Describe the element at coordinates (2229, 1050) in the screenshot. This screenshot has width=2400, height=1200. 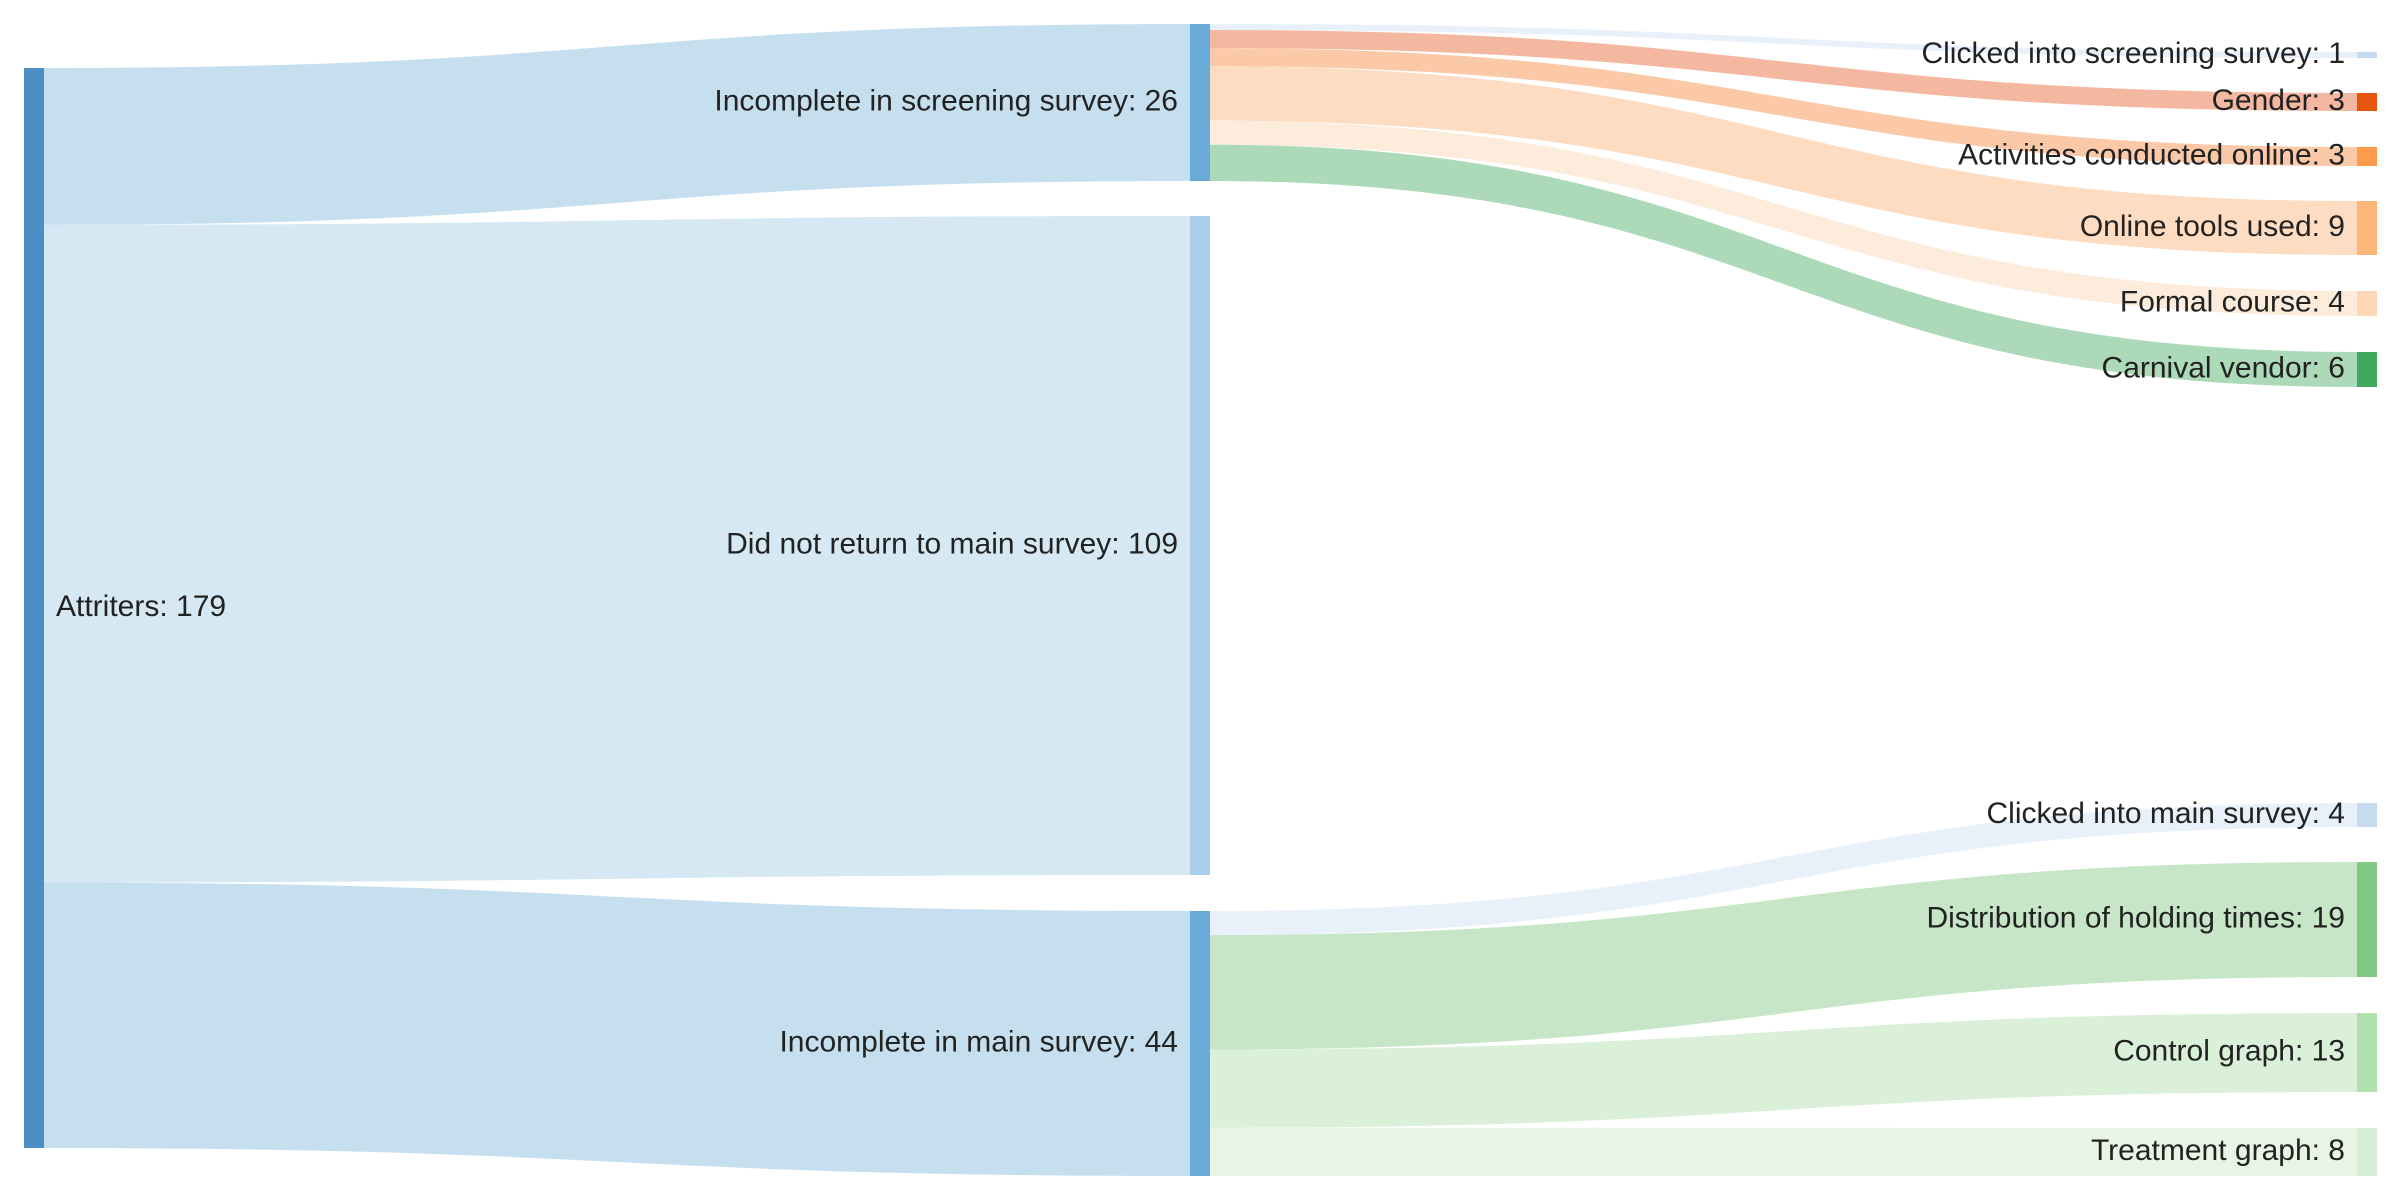
I see `label-control-graph: Control graph: 13` at that location.